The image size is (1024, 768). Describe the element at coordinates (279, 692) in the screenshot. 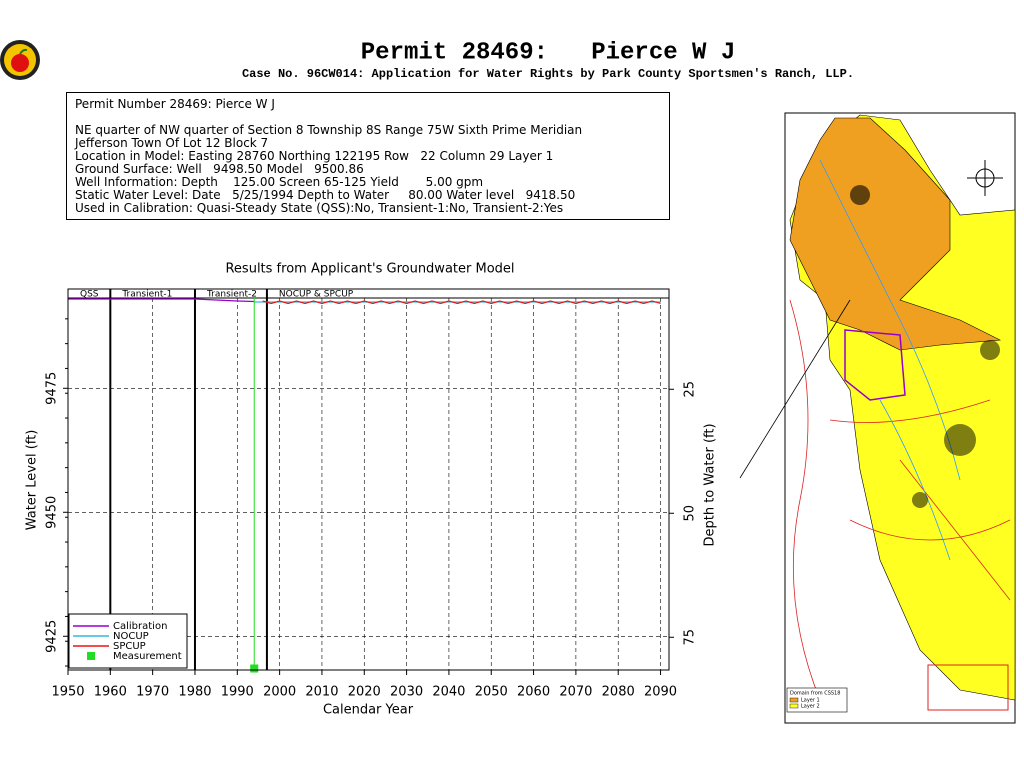

I see `x-tick-label: 2000` at that location.